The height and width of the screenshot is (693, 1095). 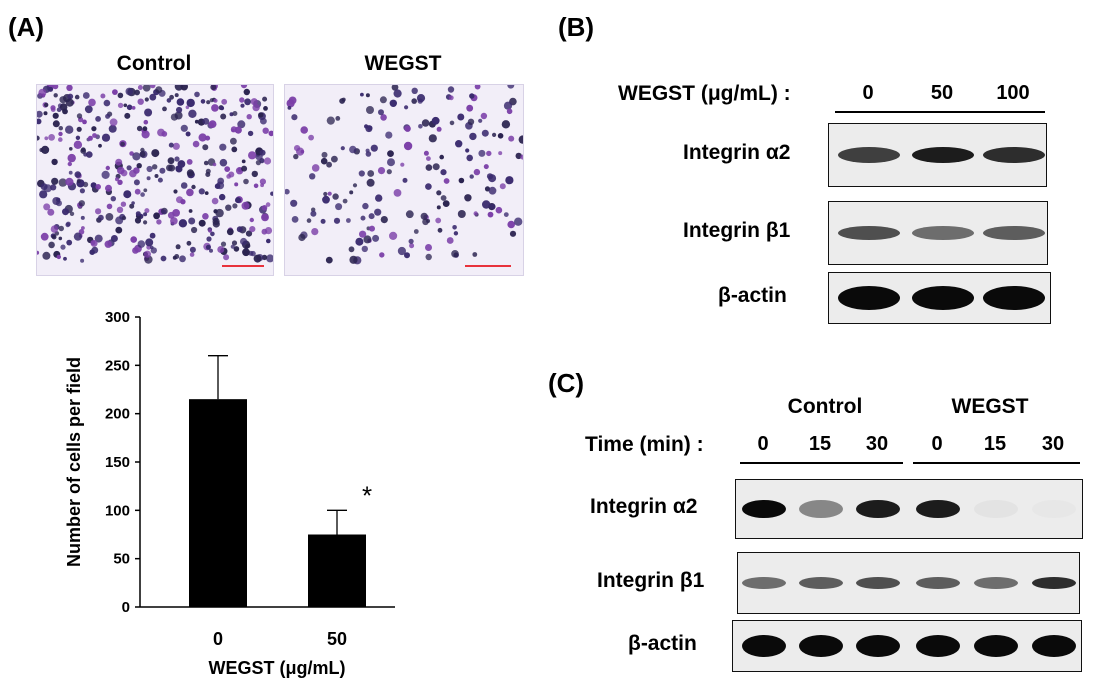 I want to click on x-axis-label: WEGST (μg/mL), so click(x=277, y=668).